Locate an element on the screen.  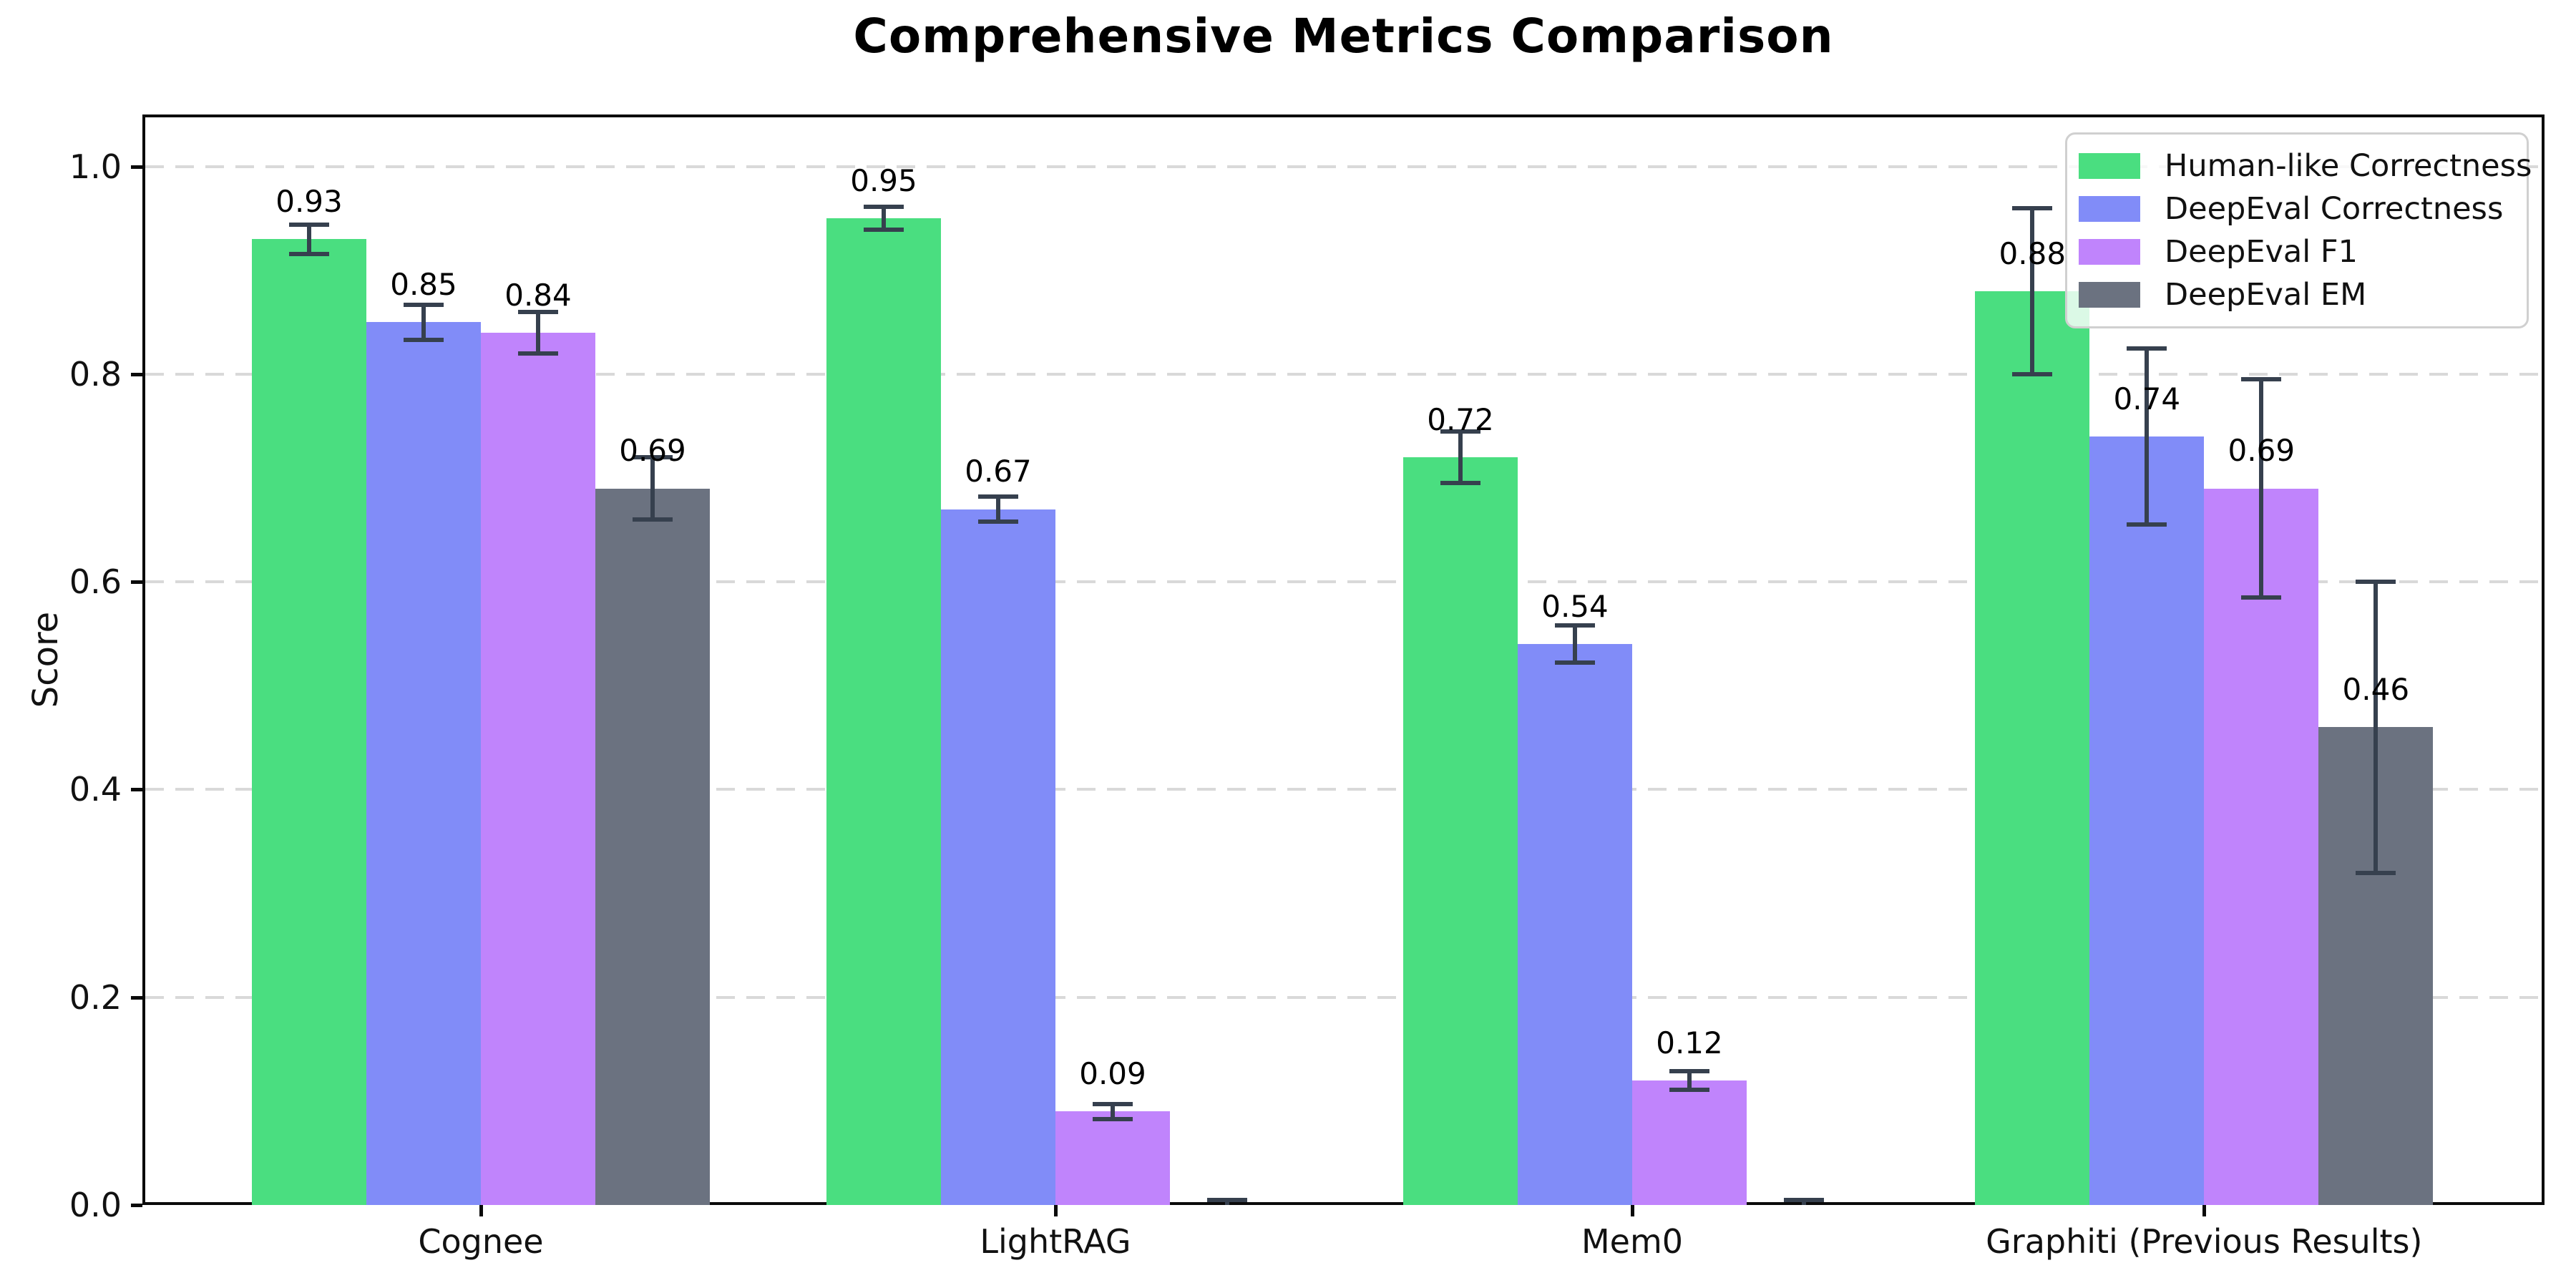
error-cap-top-graphiti-previous-results-deepeval-em is located at coordinates (2376, 582).